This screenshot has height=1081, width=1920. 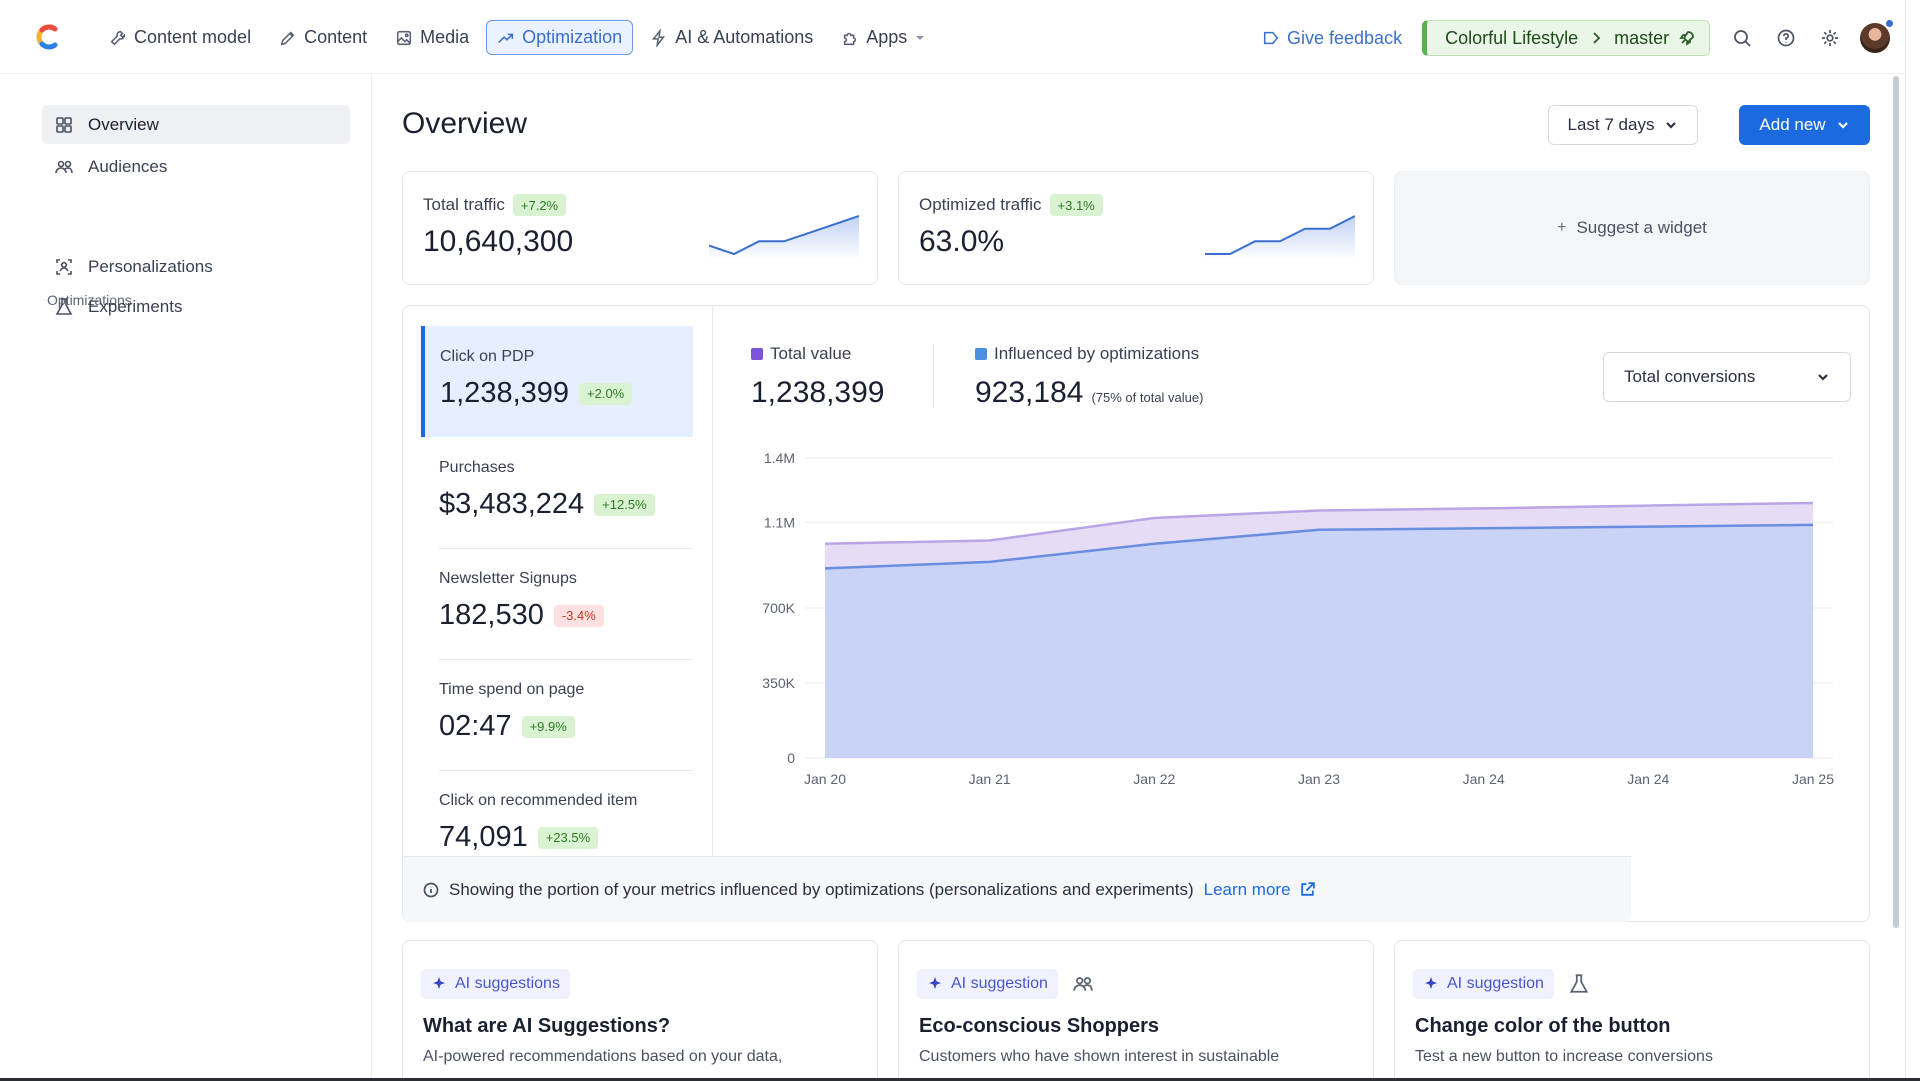 What do you see at coordinates (778, 683) in the screenshot?
I see `y-tick-label: 350K` at bounding box center [778, 683].